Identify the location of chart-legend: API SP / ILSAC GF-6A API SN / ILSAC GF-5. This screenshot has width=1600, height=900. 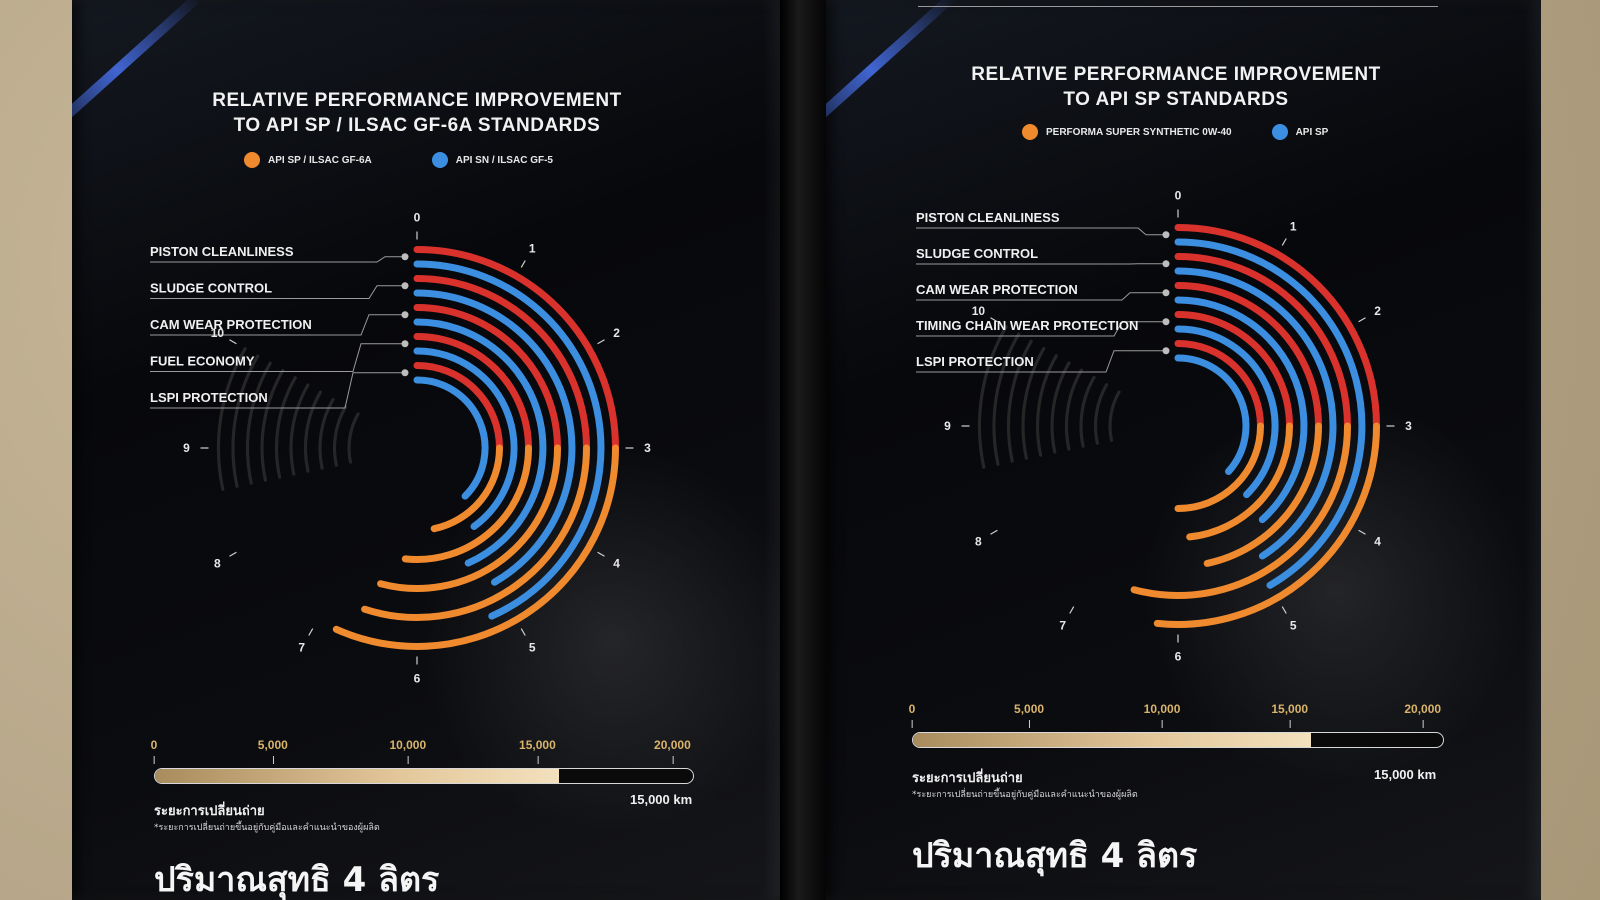
(398, 160).